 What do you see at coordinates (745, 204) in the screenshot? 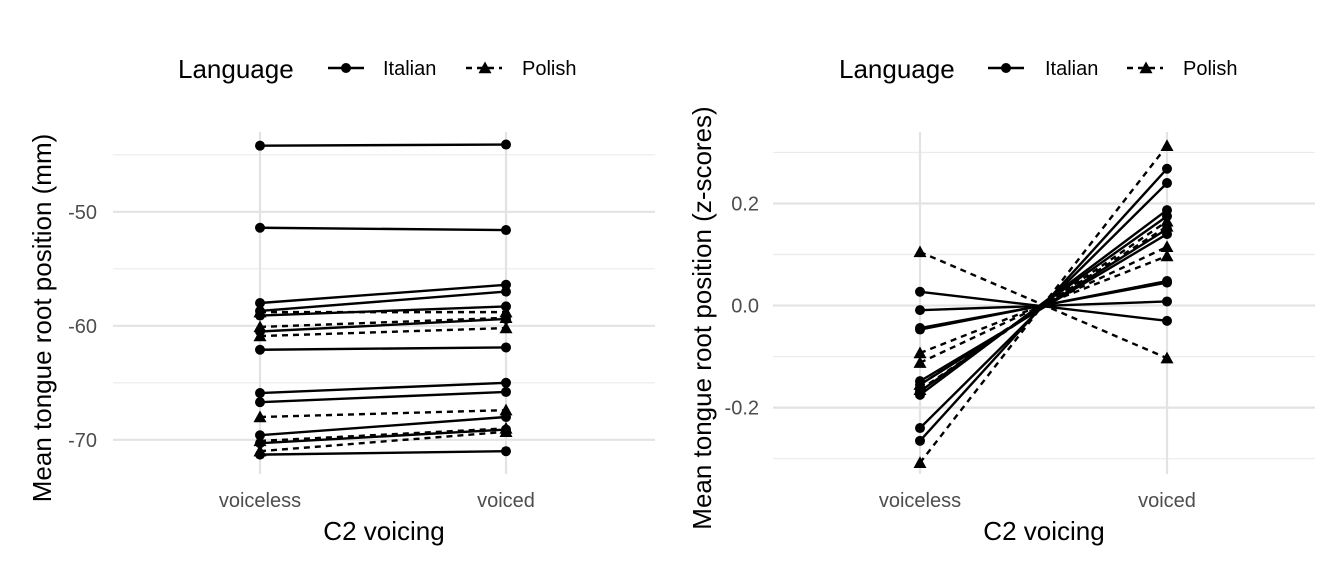
I see `y-tick-label: 0.2` at bounding box center [745, 204].